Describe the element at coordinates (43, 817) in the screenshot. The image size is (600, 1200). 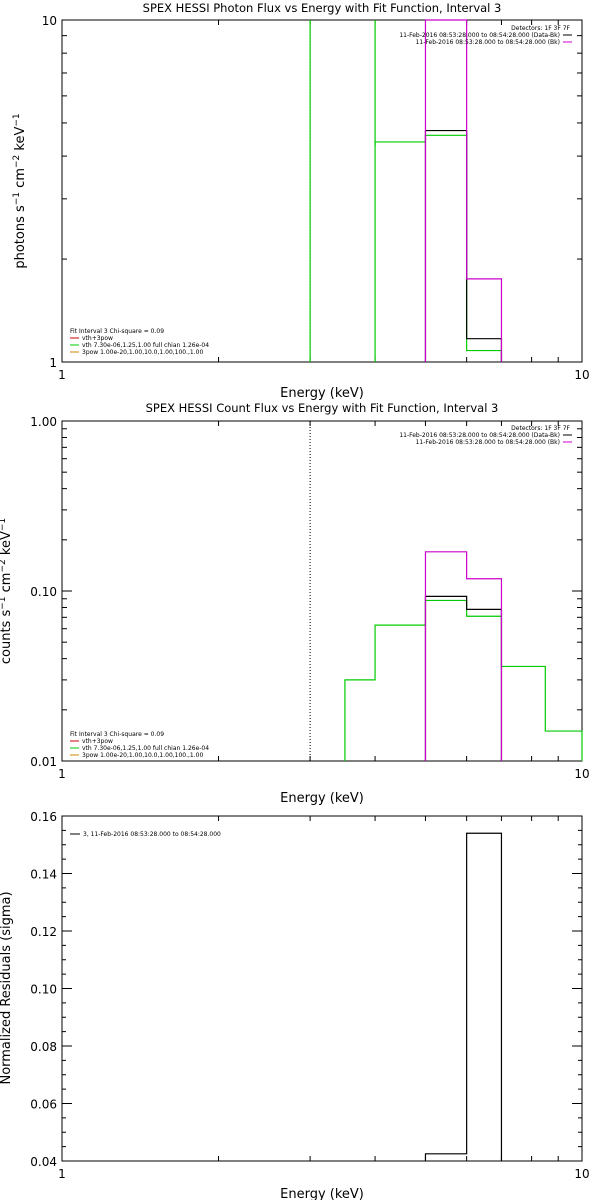
I see `y-tick-label: 0.16` at that location.